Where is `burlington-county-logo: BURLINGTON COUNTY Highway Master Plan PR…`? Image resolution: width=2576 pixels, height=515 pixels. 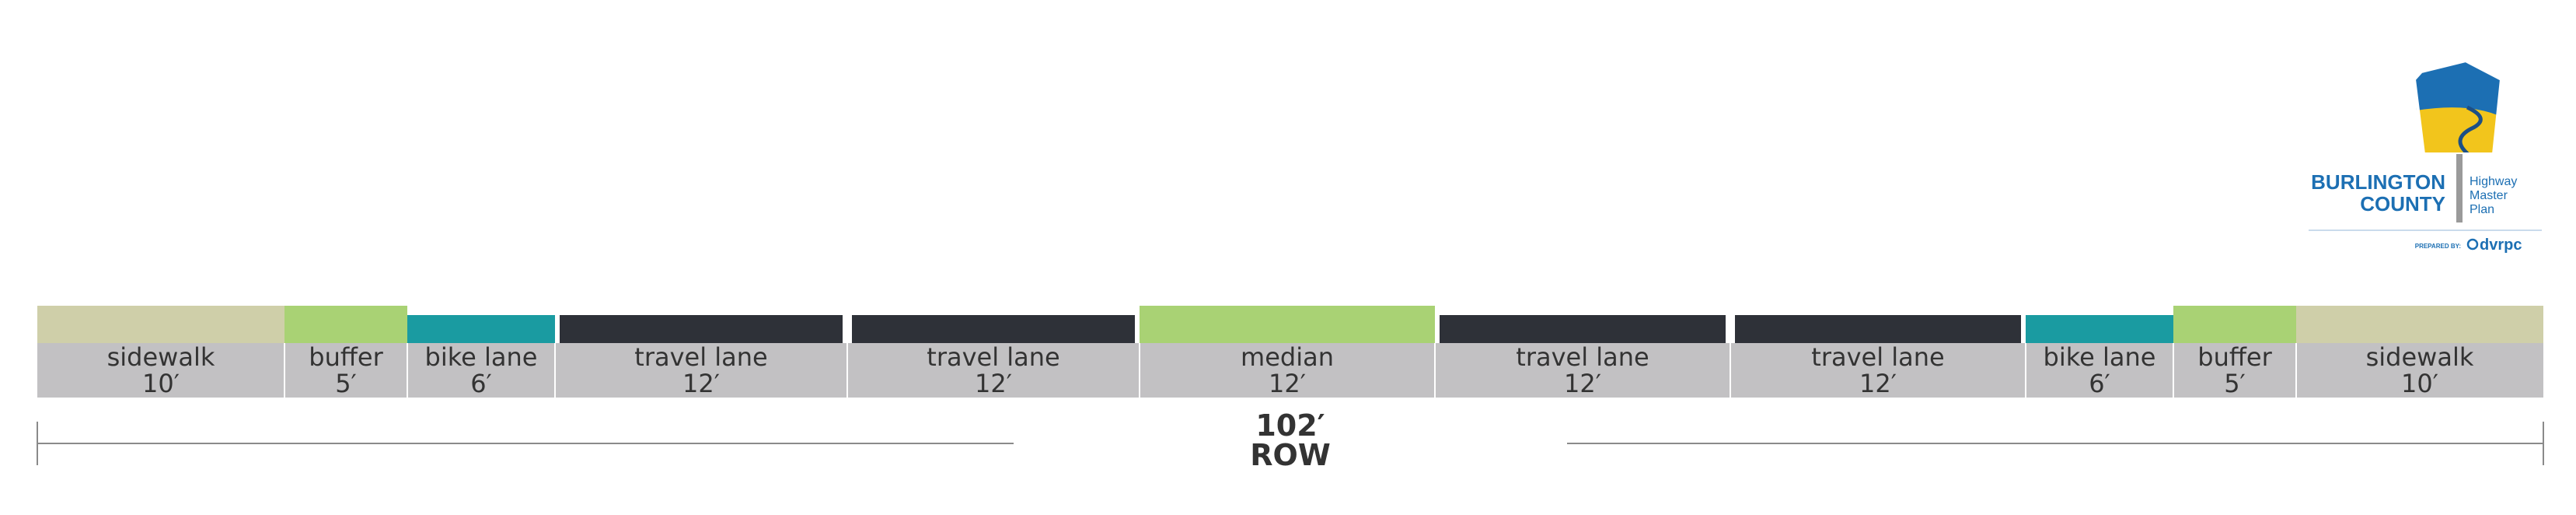
burlington-county-logo: BURLINGTON COUNTY Highway Master Plan PR… is located at coordinates (2426, 156).